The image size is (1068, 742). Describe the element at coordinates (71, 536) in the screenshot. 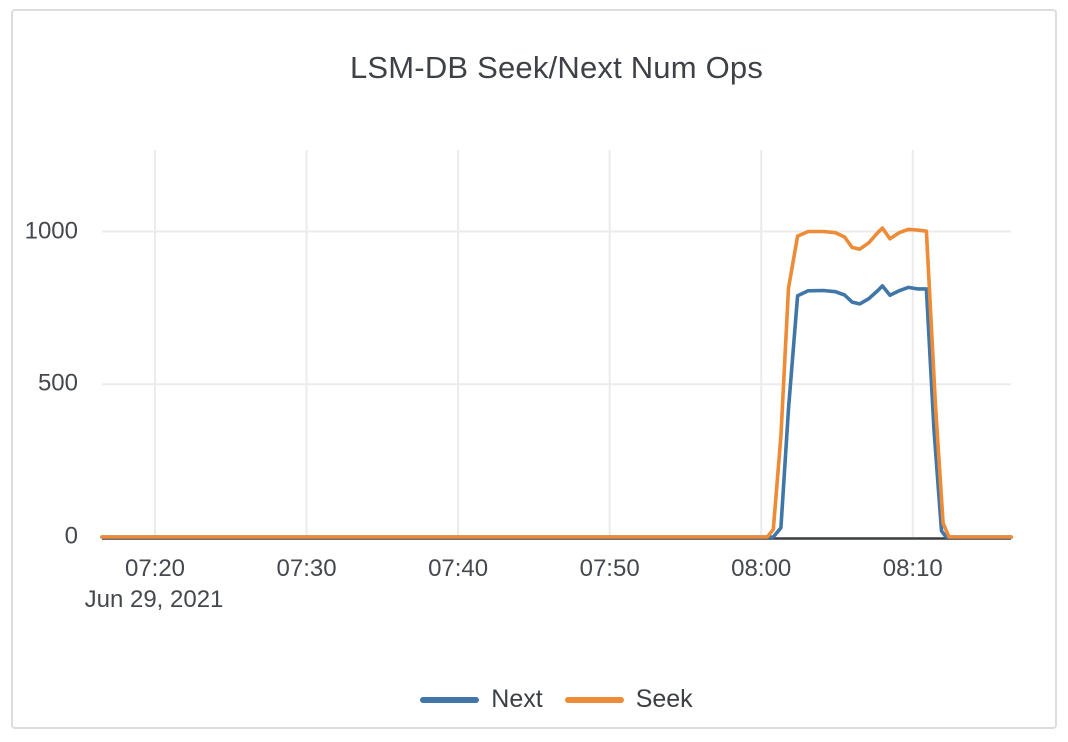

I see `y-tick-label: 0` at that location.